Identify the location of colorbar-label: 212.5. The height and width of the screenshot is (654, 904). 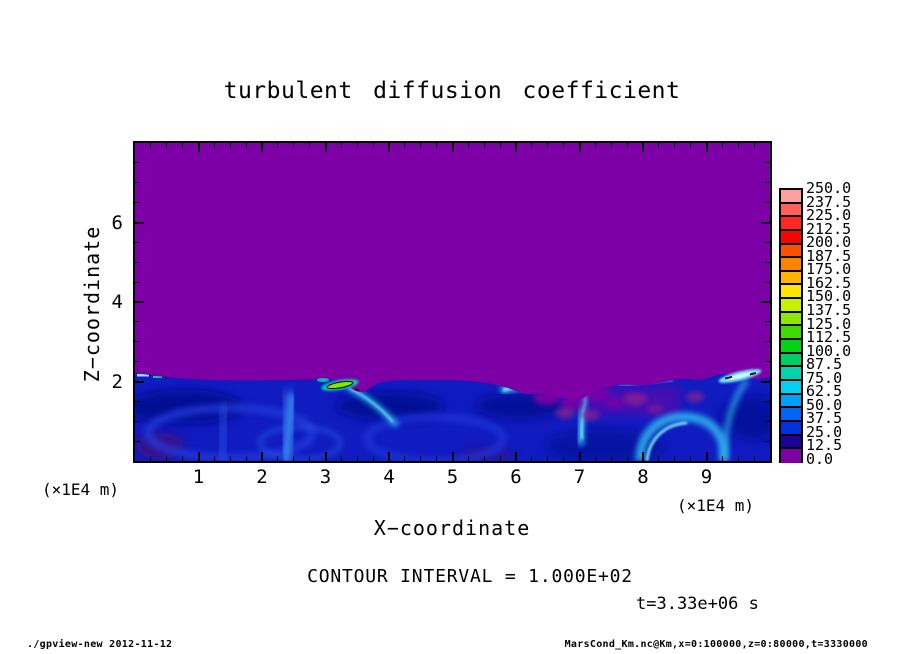
(829, 228).